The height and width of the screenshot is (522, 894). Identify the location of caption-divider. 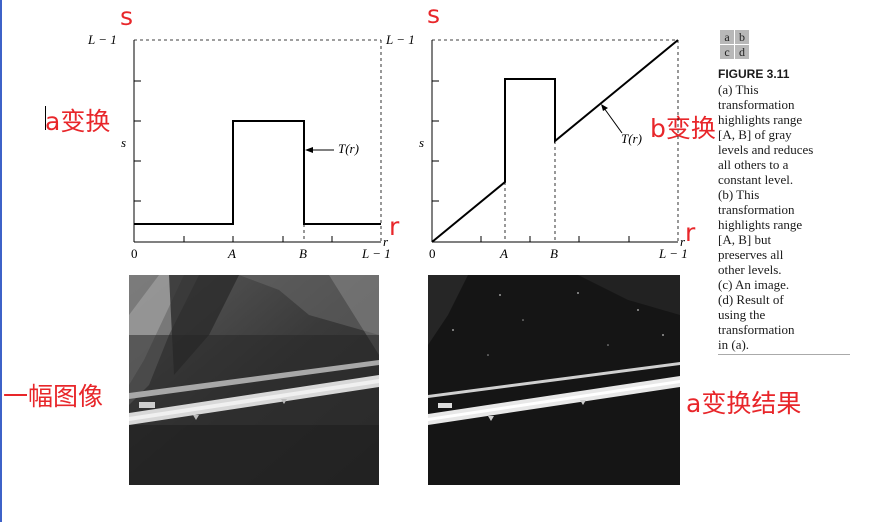
(784, 354).